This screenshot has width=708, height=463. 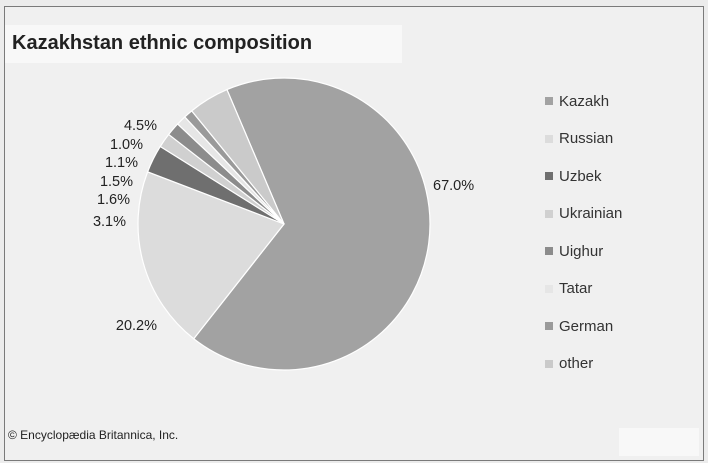 I want to click on legend-label-kazakh: Kazakh, so click(x=584, y=101).